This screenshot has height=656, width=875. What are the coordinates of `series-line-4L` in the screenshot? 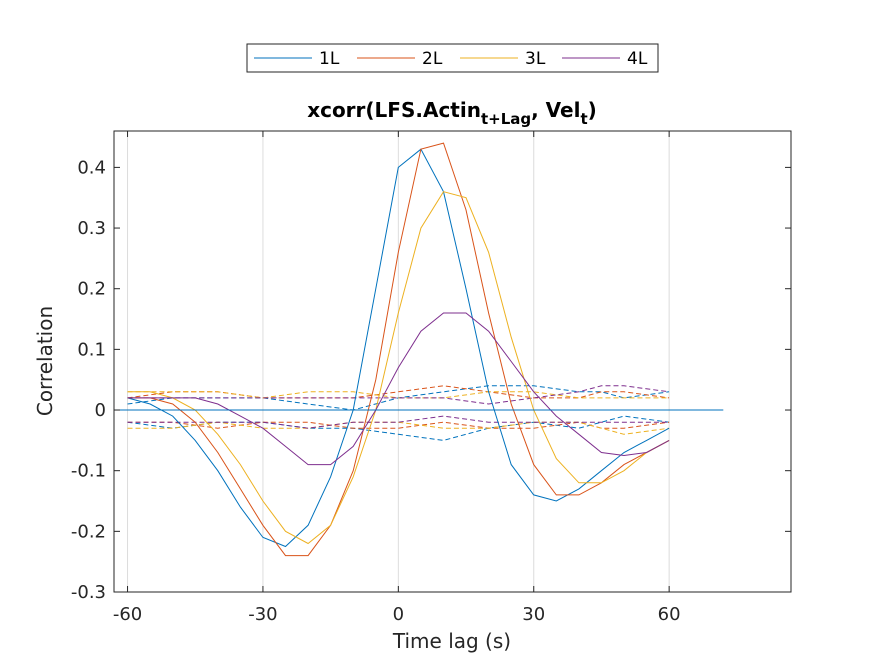 It's located at (398, 389).